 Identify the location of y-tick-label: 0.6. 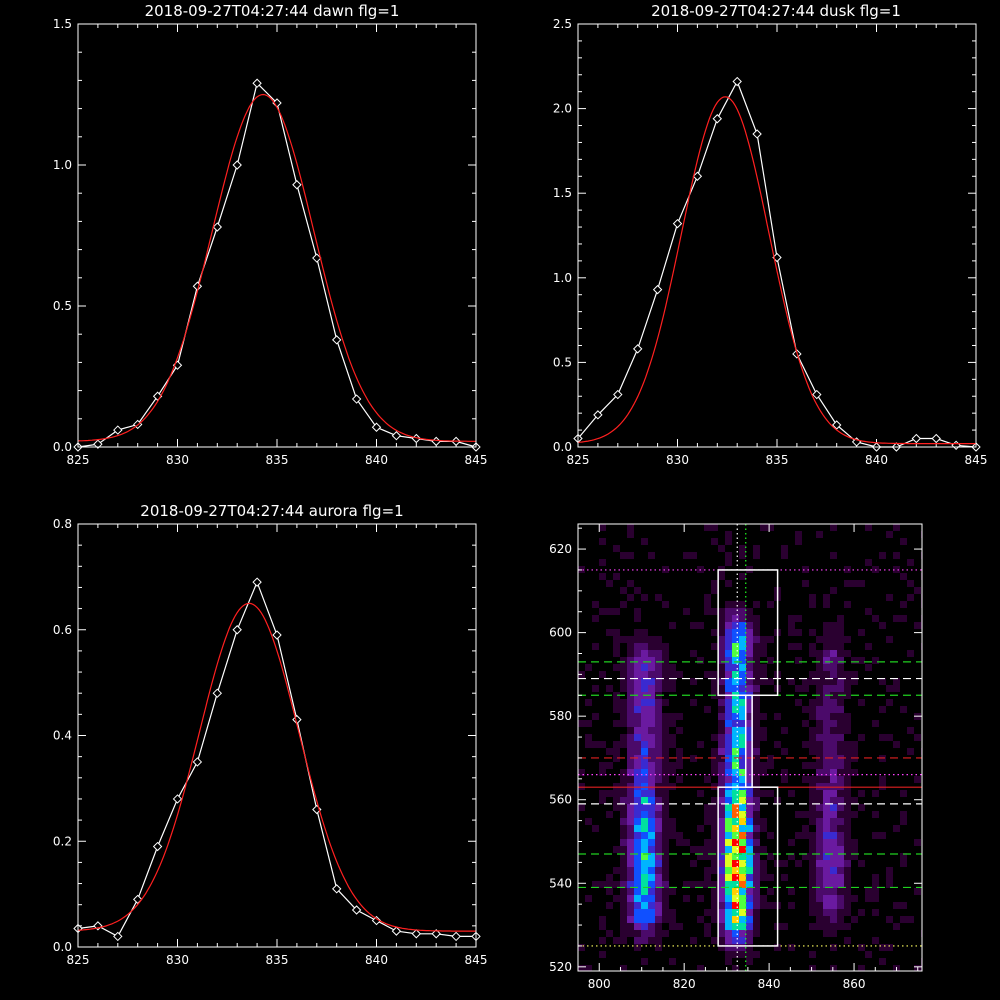
(62, 630).